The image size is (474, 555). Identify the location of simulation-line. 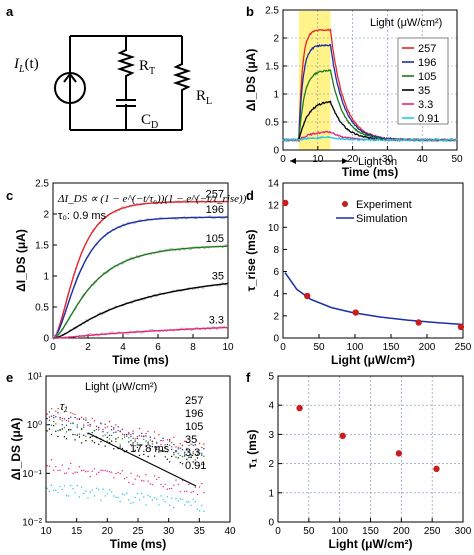
(374, 299).